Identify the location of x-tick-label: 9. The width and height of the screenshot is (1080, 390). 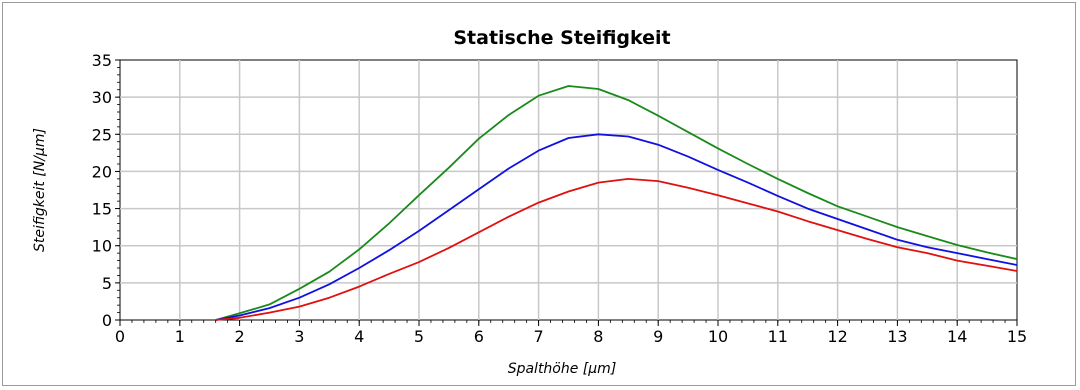
(658, 336).